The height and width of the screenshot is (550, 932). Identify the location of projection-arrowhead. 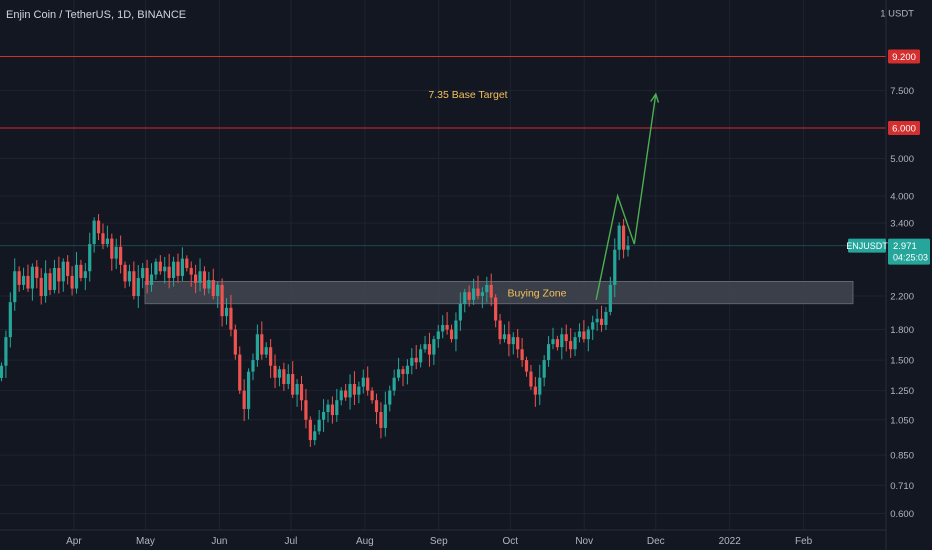
(655, 97).